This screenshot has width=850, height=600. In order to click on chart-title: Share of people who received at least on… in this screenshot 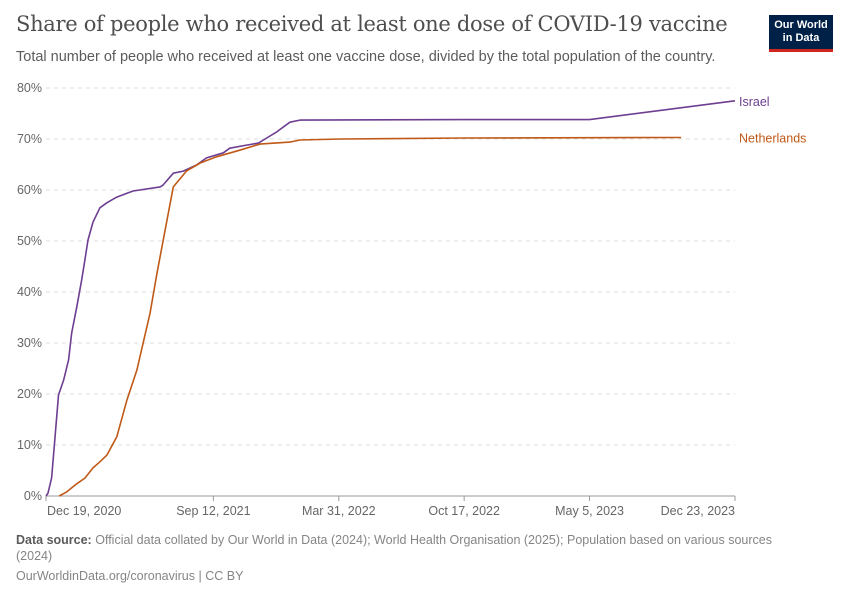, I will do `click(372, 24)`.